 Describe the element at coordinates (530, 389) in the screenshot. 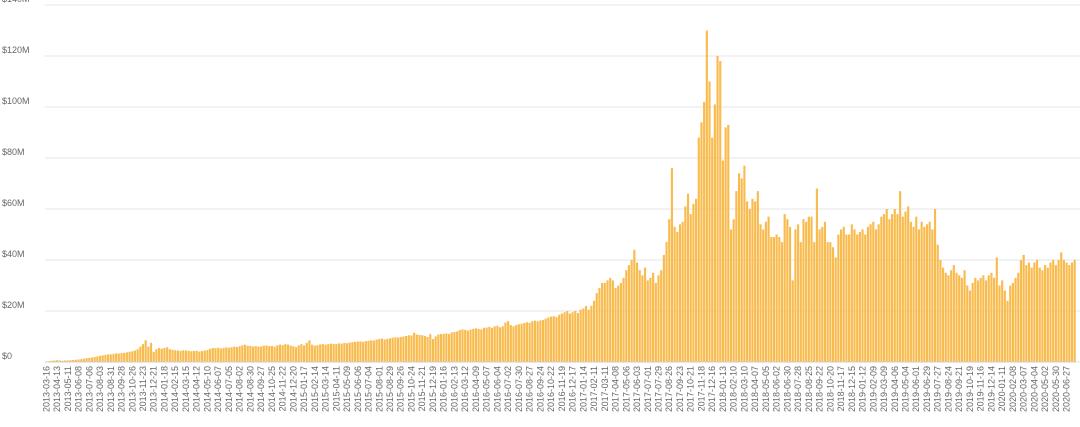

I see `x-tick-label: 2016-08-27` at that location.